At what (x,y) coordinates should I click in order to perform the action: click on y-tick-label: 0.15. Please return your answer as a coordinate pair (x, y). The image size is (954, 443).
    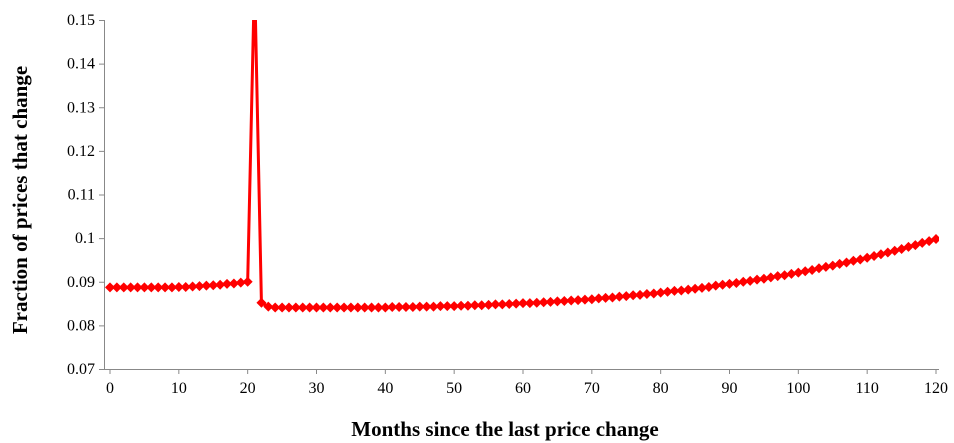
    Looking at the image, I should click on (81, 20).